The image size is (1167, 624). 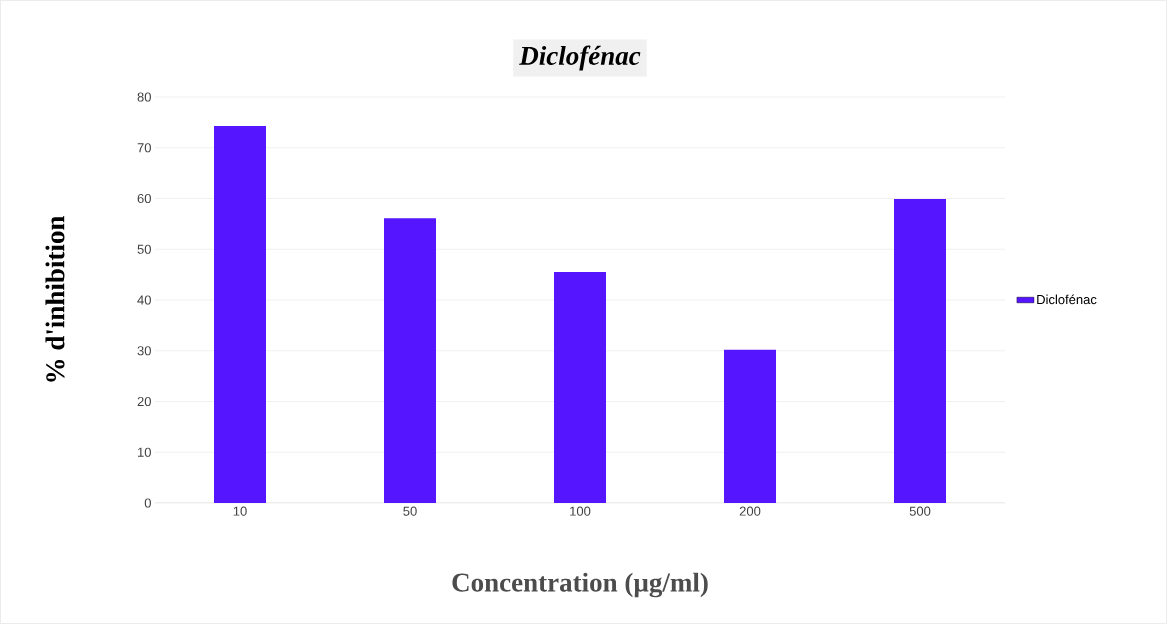 I want to click on x-tick-label: 200, so click(x=750, y=511).